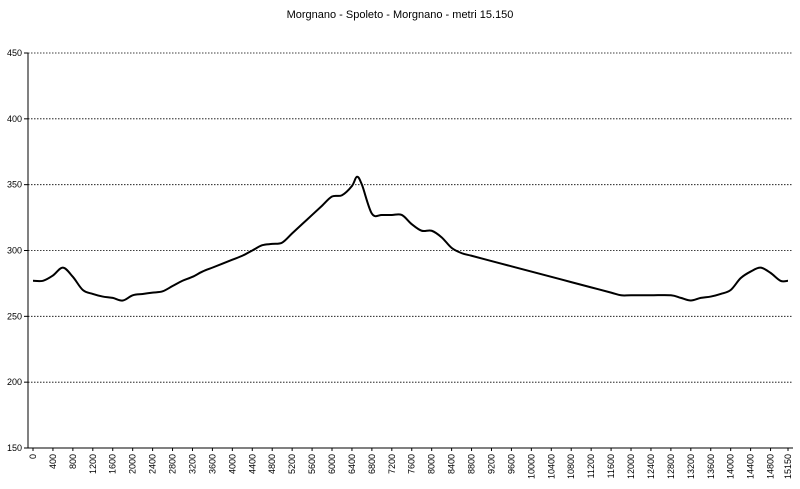 The width and height of the screenshot is (800, 489). What do you see at coordinates (571, 466) in the screenshot?
I see `x-tick-label: 10800` at bounding box center [571, 466].